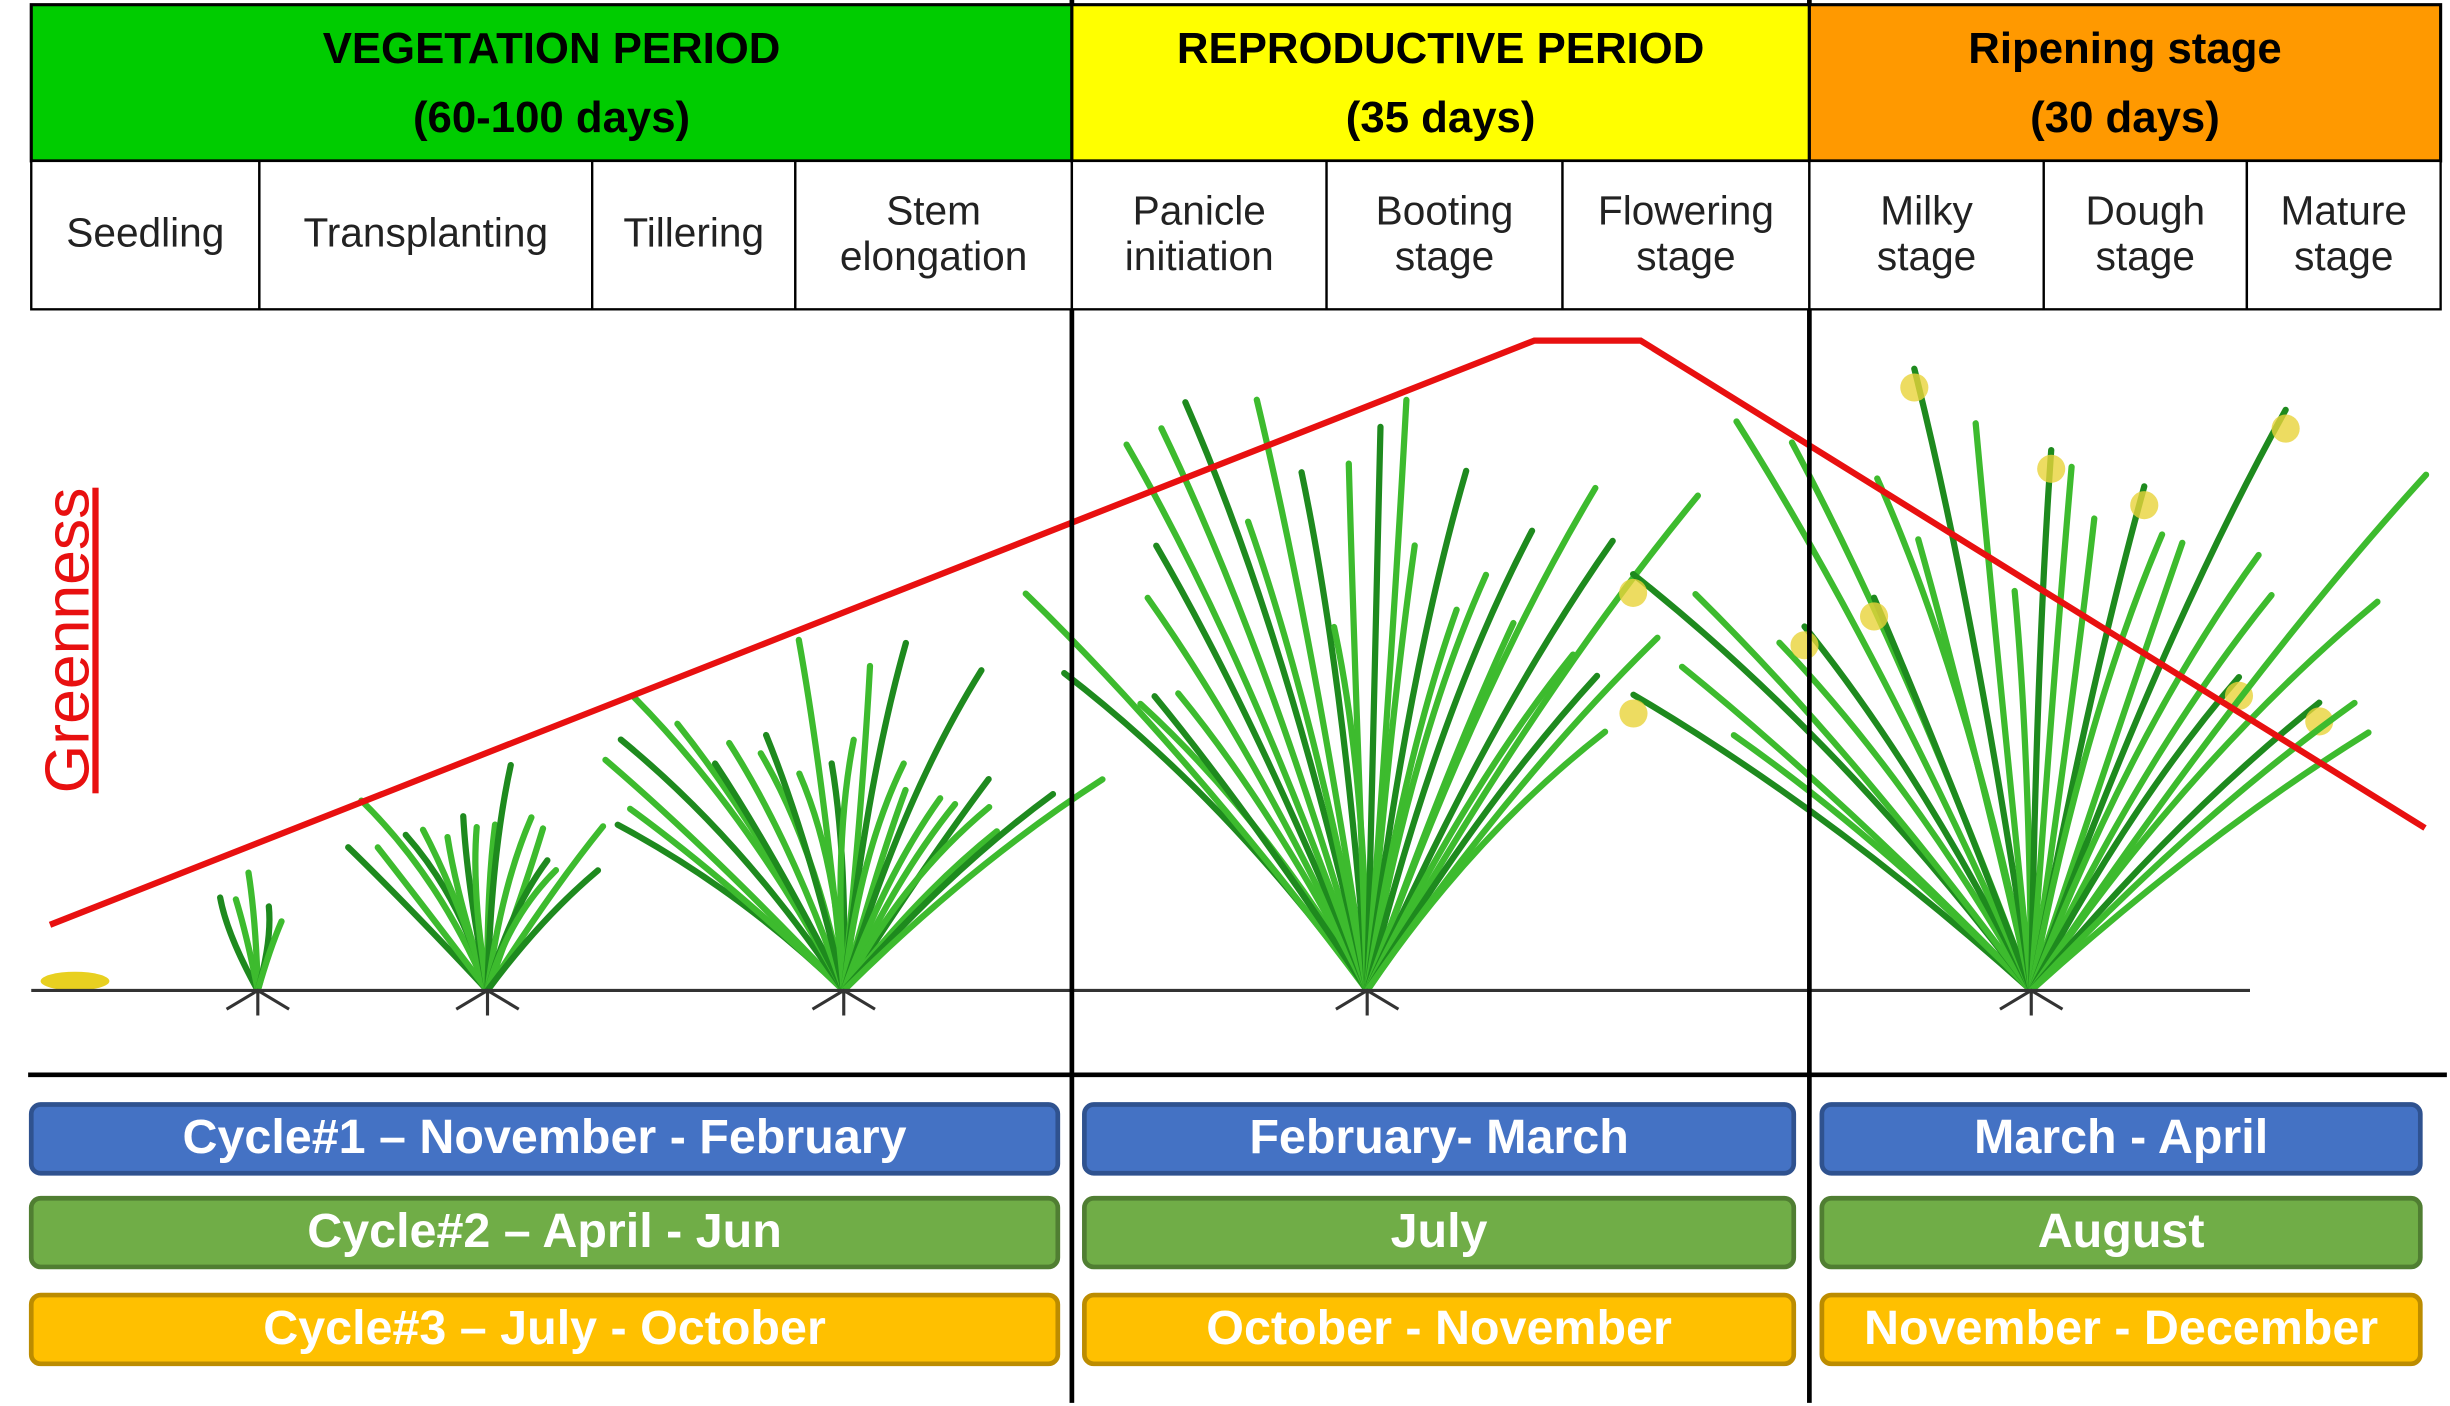 Image resolution: width=2450 pixels, height=1406 pixels. I want to click on cycle-label: Cycle#3 – July - October, so click(544, 1328).